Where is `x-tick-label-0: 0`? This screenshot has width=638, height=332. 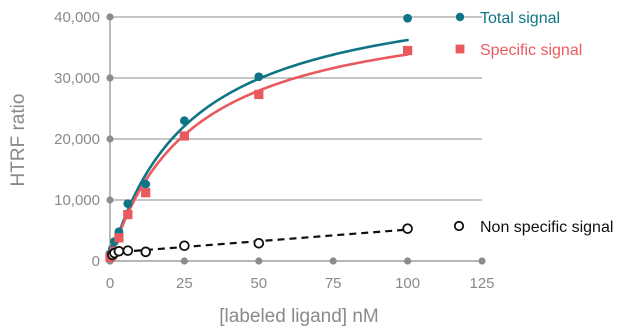 x-tick-label-0: 0 is located at coordinates (110, 283).